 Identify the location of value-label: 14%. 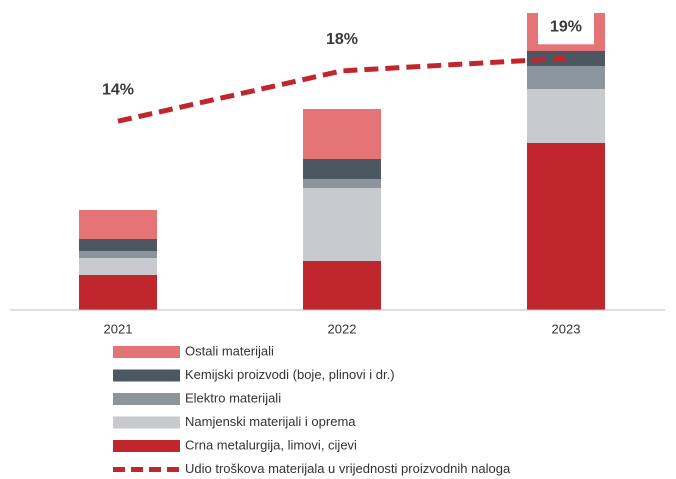
(118, 89).